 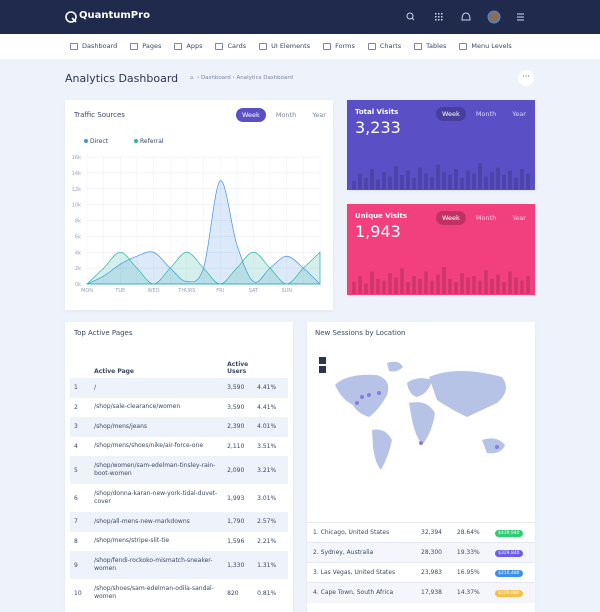 I want to click on nav-item: Pages, so click(x=145, y=46).